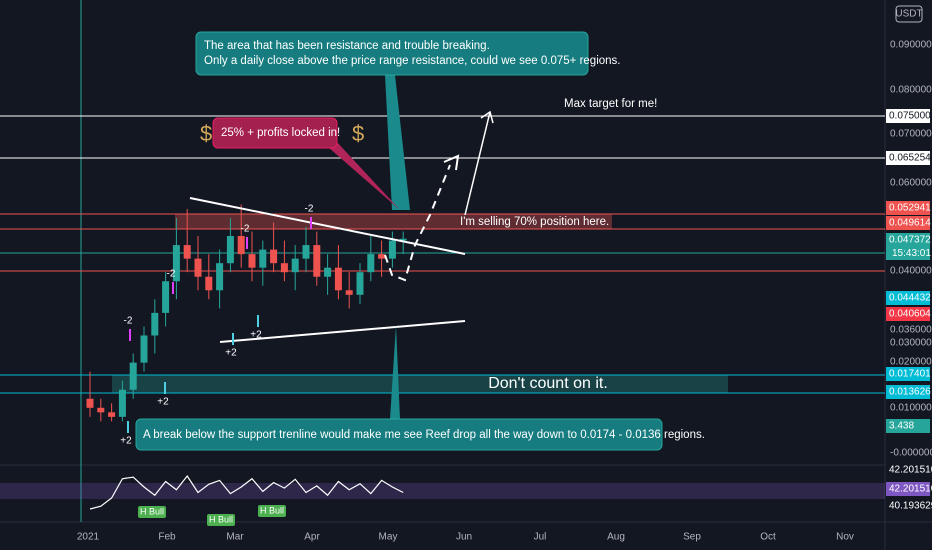 Image resolution: width=932 pixels, height=550 pixels. What do you see at coordinates (534, 222) in the screenshot?
I see `selling-note: I'm selling 70% position here.` at bounding box center [534, 222].